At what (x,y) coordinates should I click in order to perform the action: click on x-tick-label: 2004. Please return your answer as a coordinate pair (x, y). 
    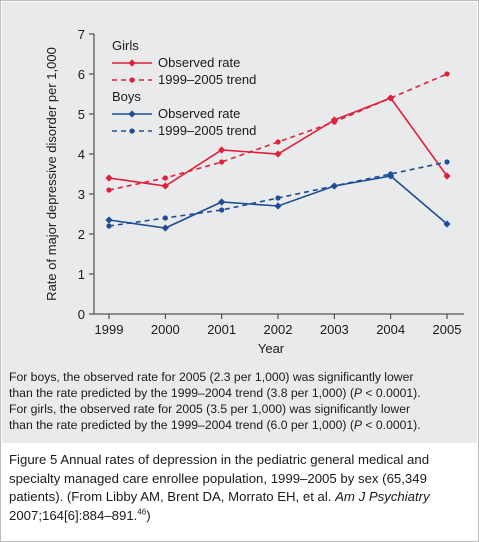
    Looking at the image, I should click on (390, 329).